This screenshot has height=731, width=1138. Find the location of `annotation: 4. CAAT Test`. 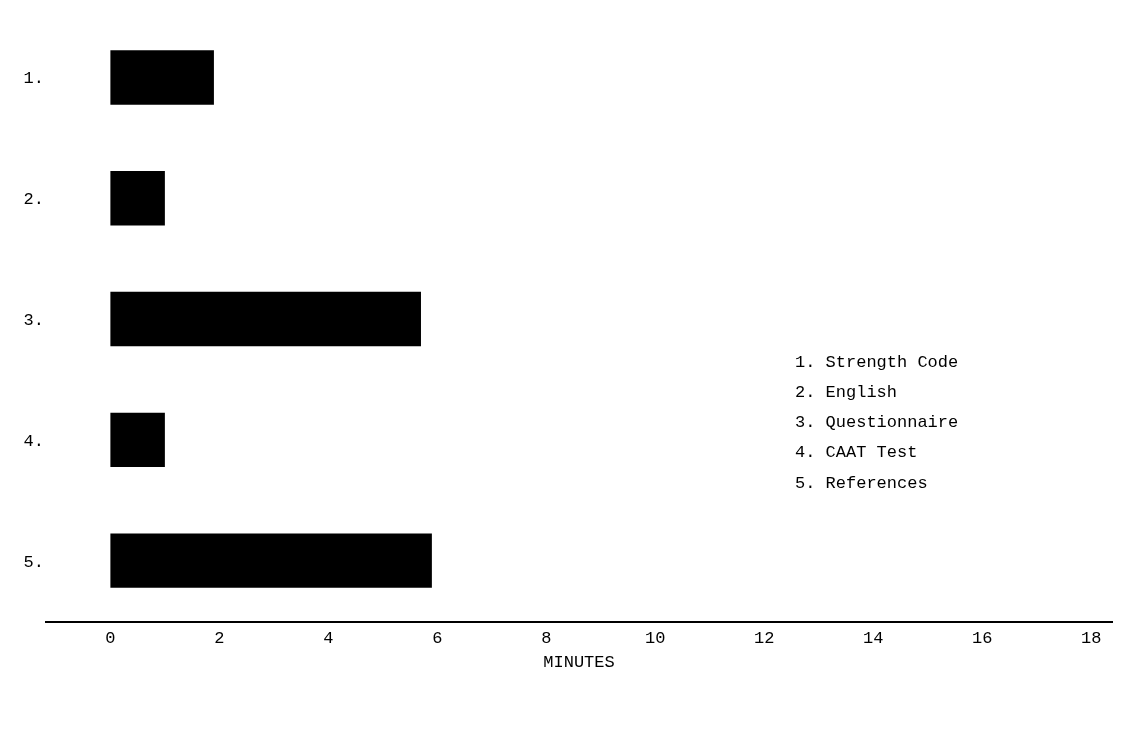

annotation: 4. CAAT Test is located at coordinates (856, 452).